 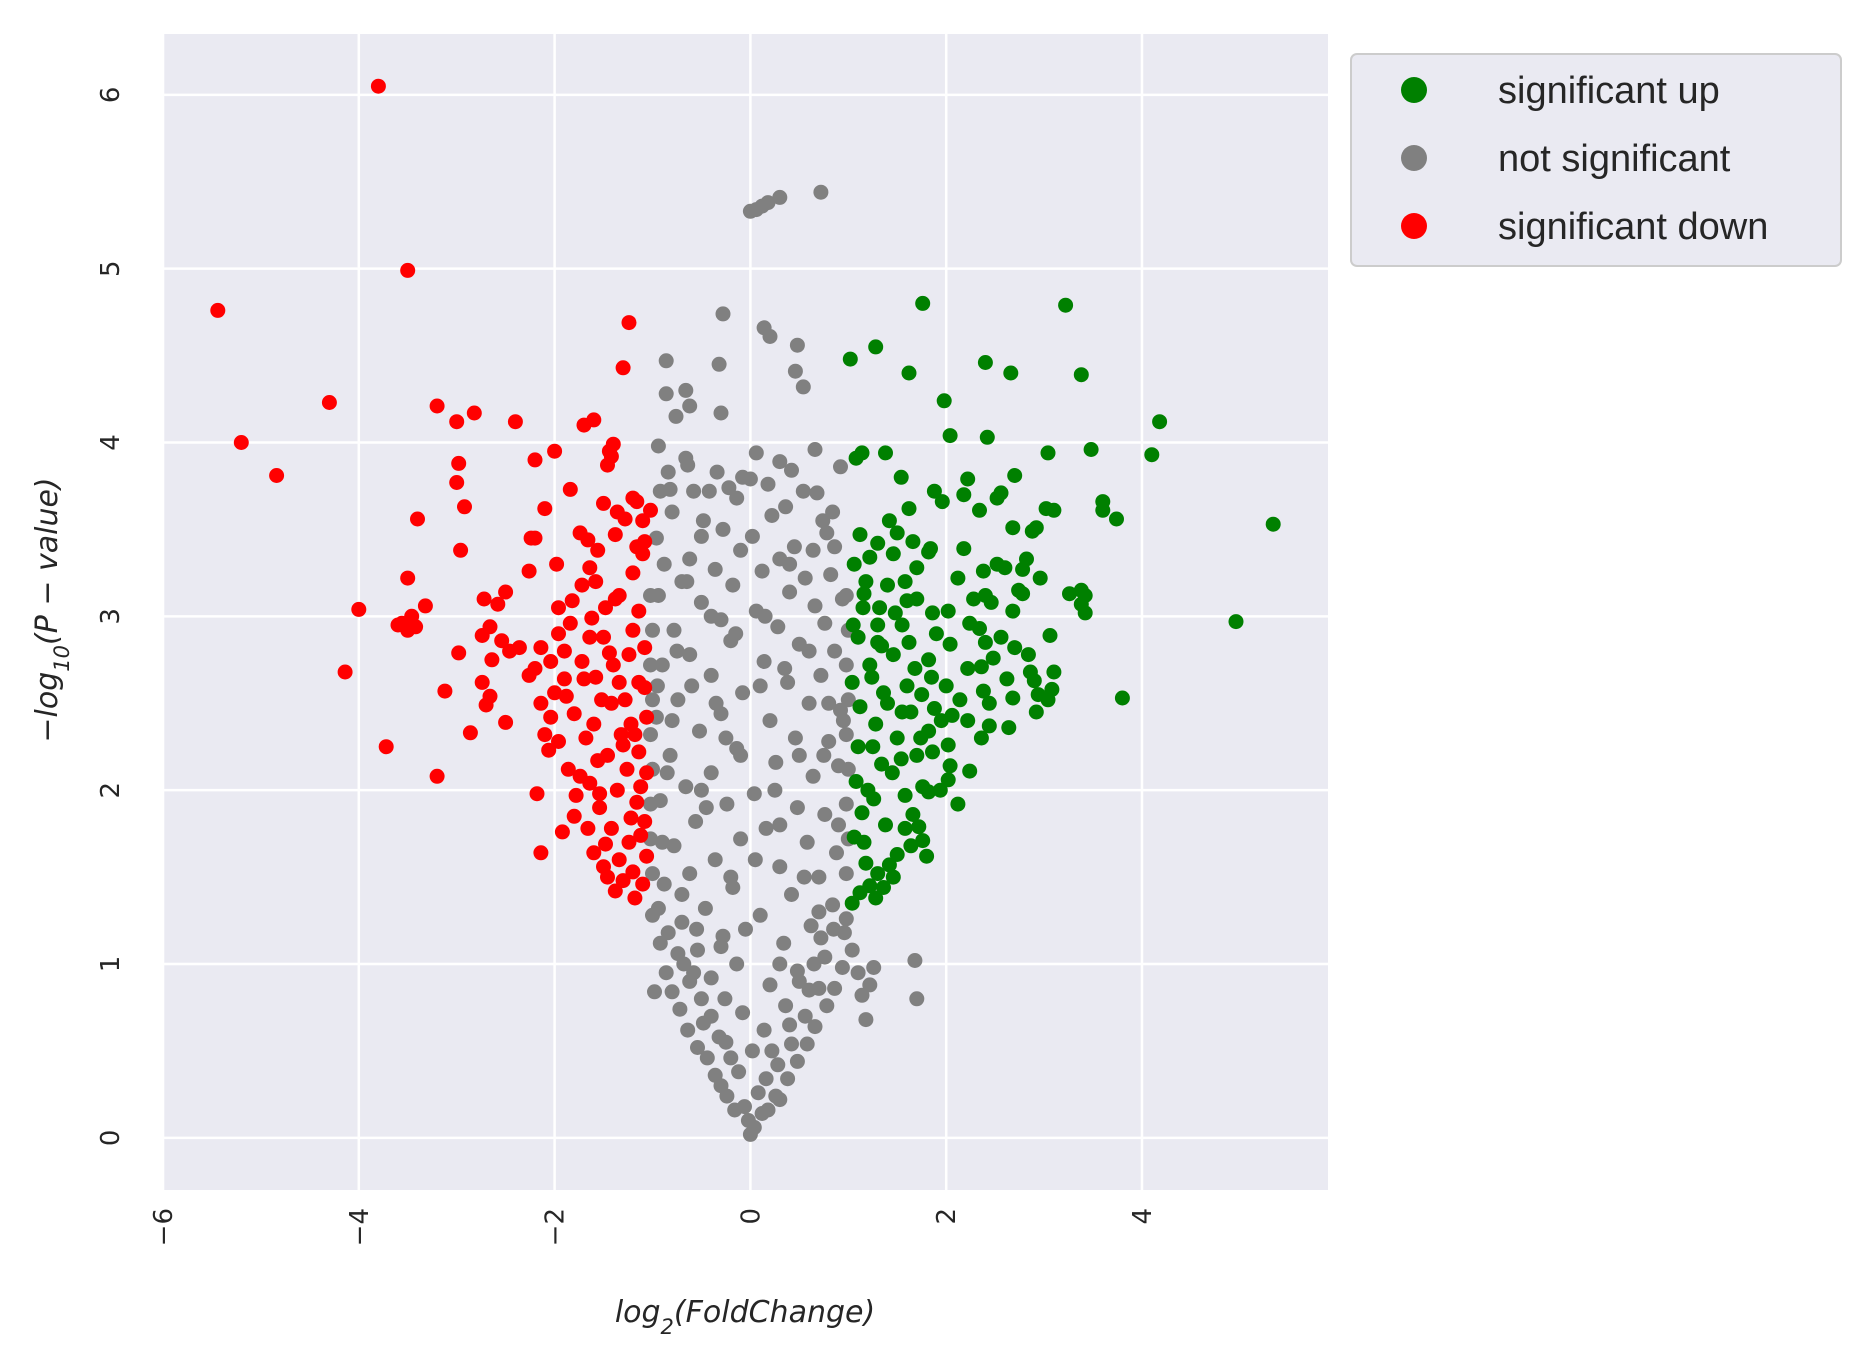 What do you see at coordinates (556, 1227) in the screenshot?
I see `x-tick-label: −2` at bounding box center [556, 1227].